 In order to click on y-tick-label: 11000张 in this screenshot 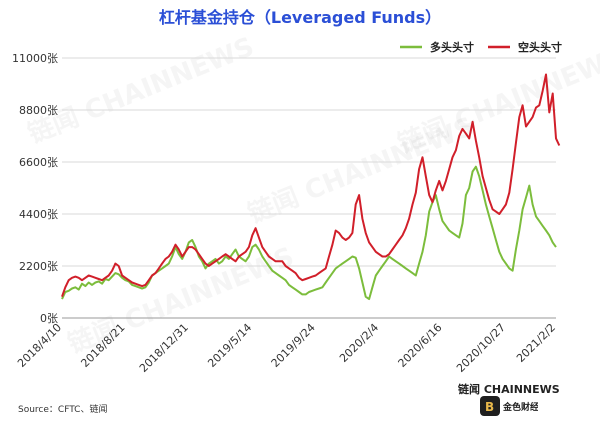, I will do `click(35, 58)`.